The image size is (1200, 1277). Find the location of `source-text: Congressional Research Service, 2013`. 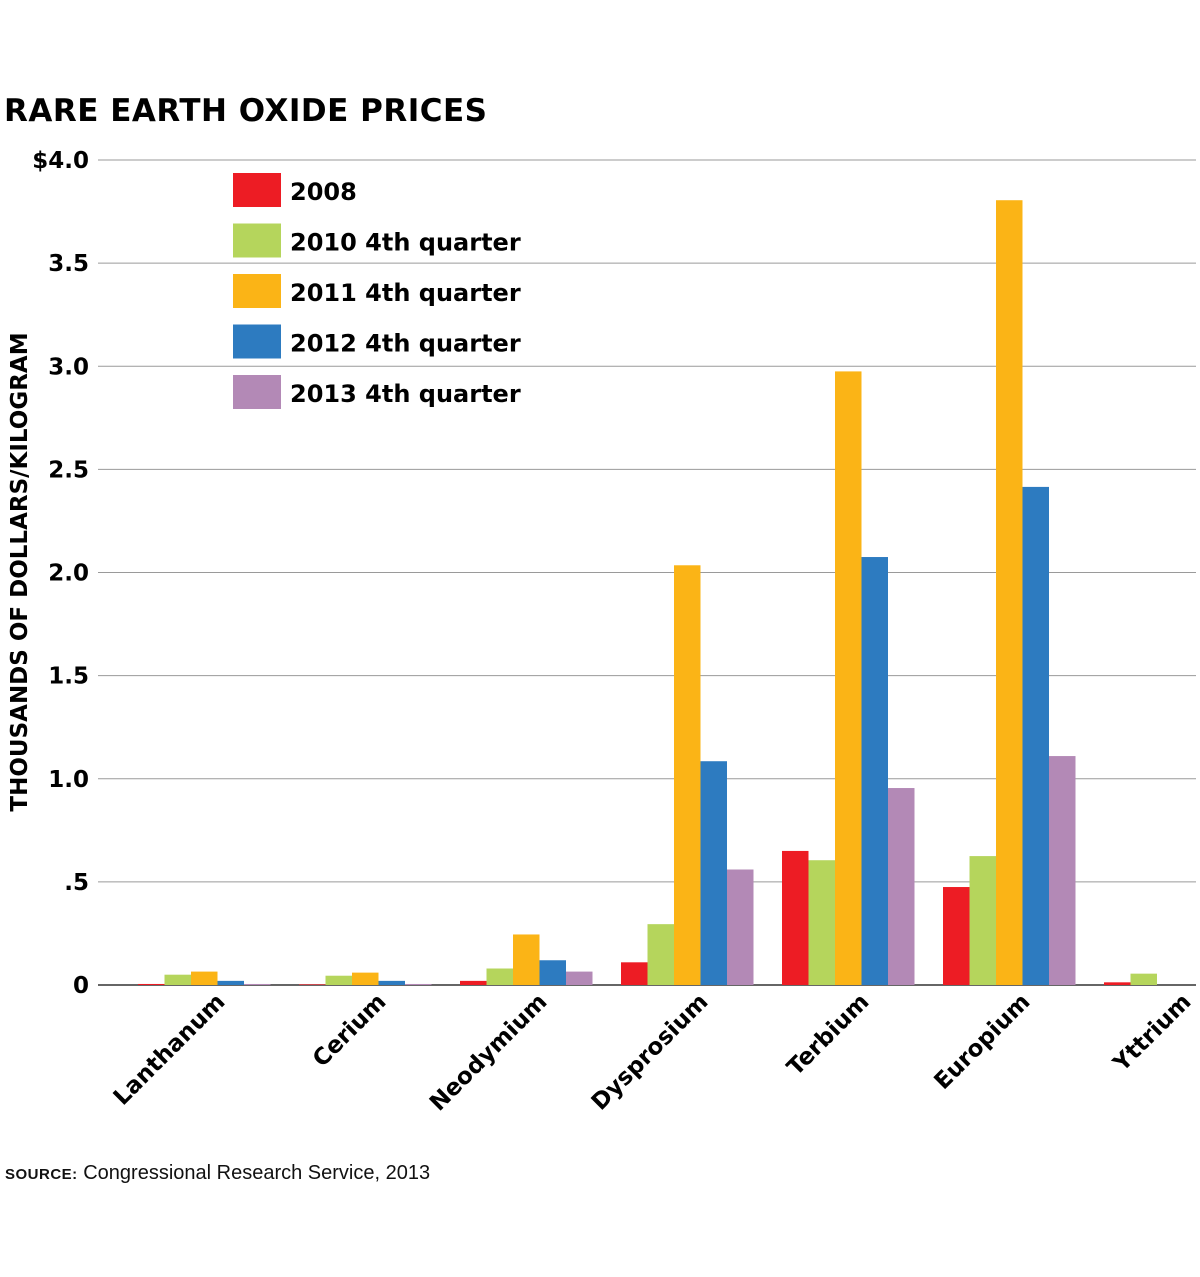

source-text: Congressional Research Service, 2013 is located at coordinates (257, 1173).